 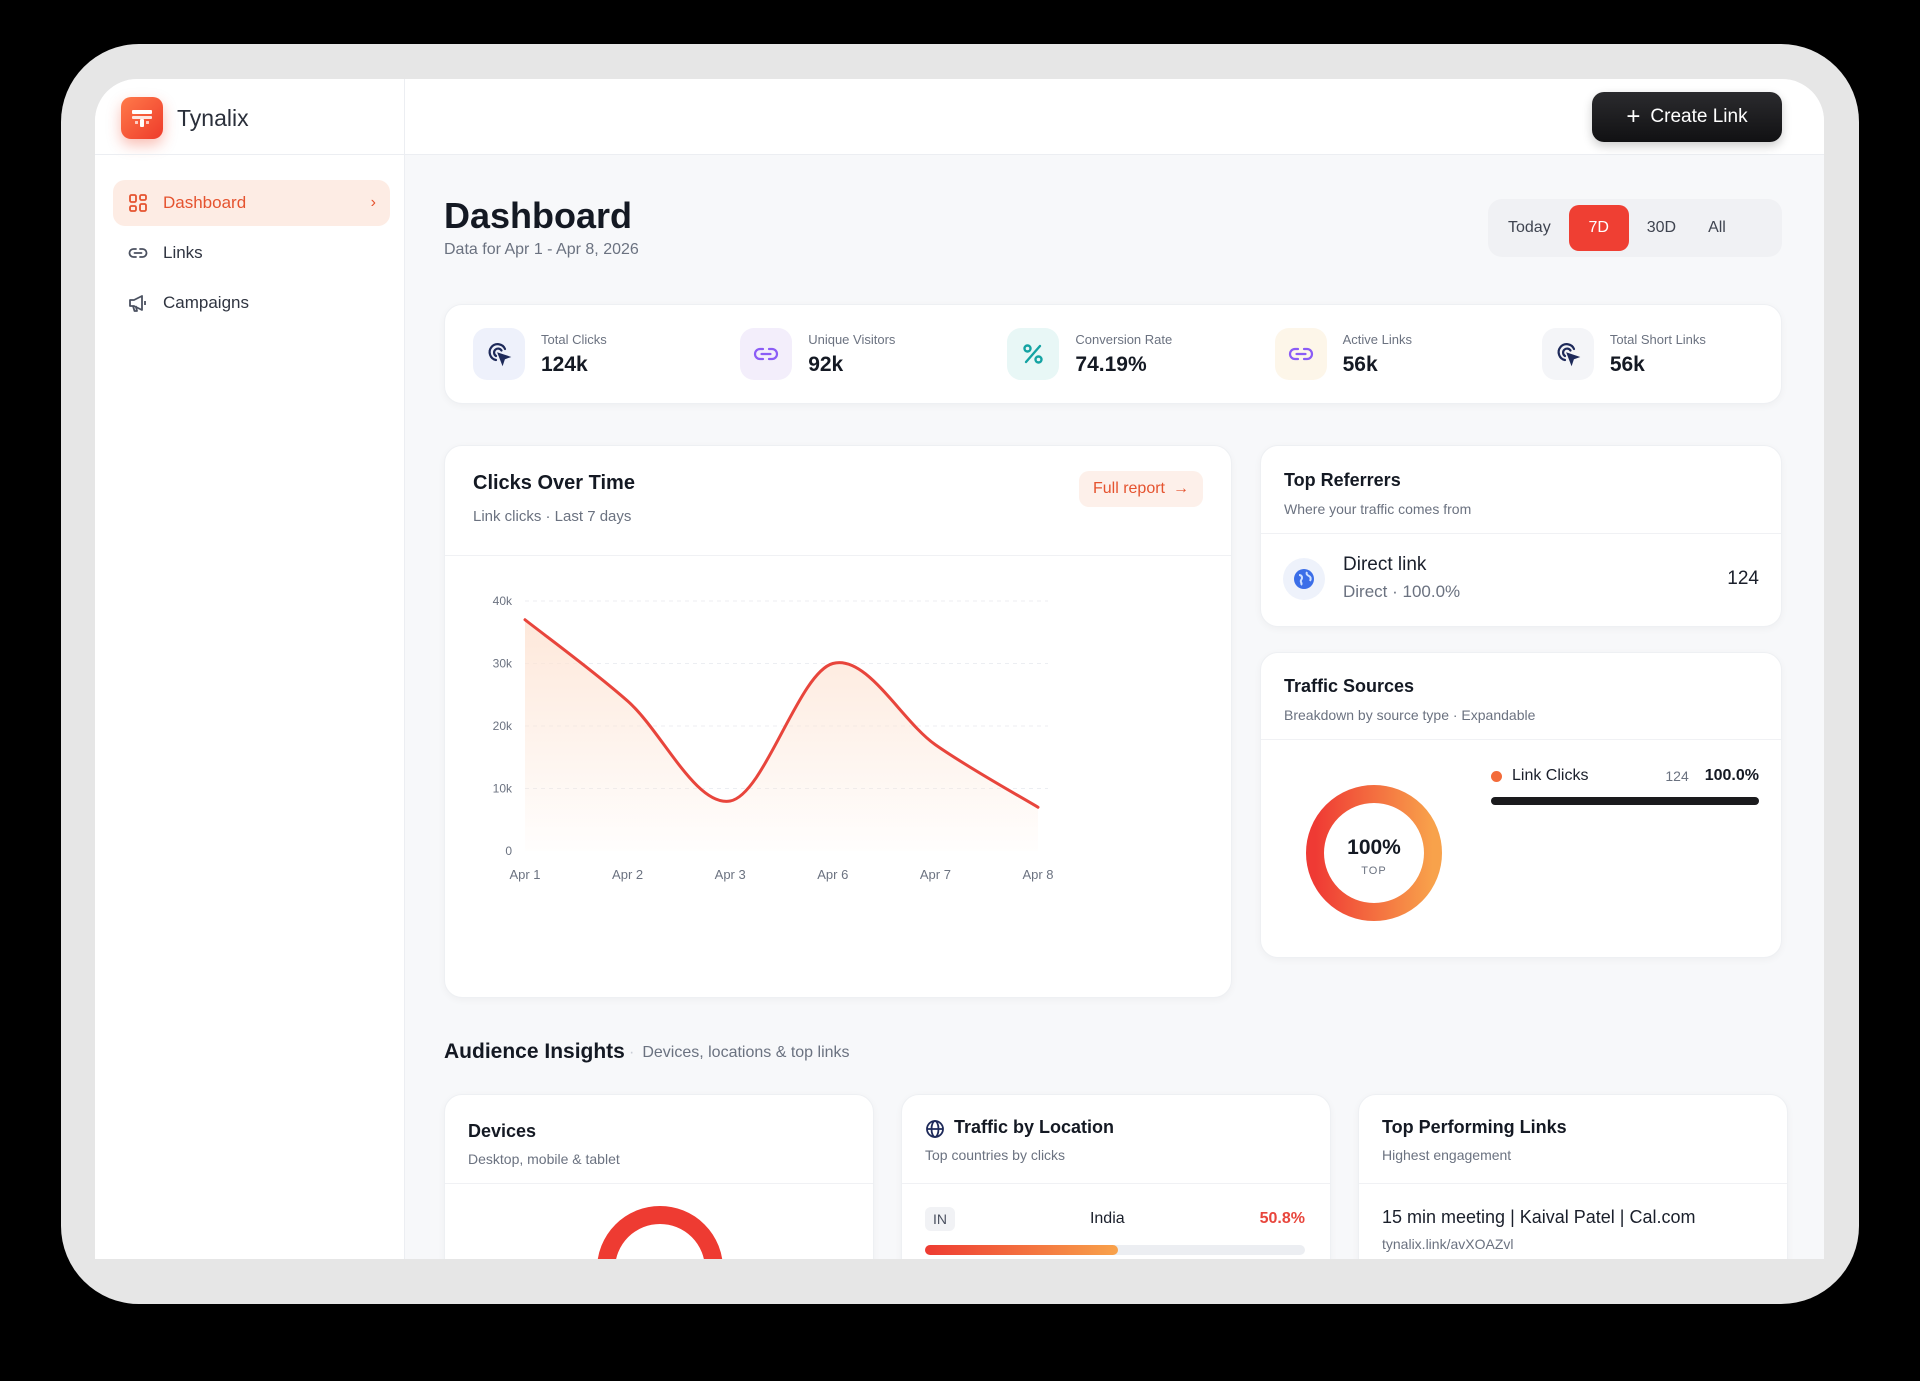 I want to click on sidebar-divider, so click(x=249, y=154).